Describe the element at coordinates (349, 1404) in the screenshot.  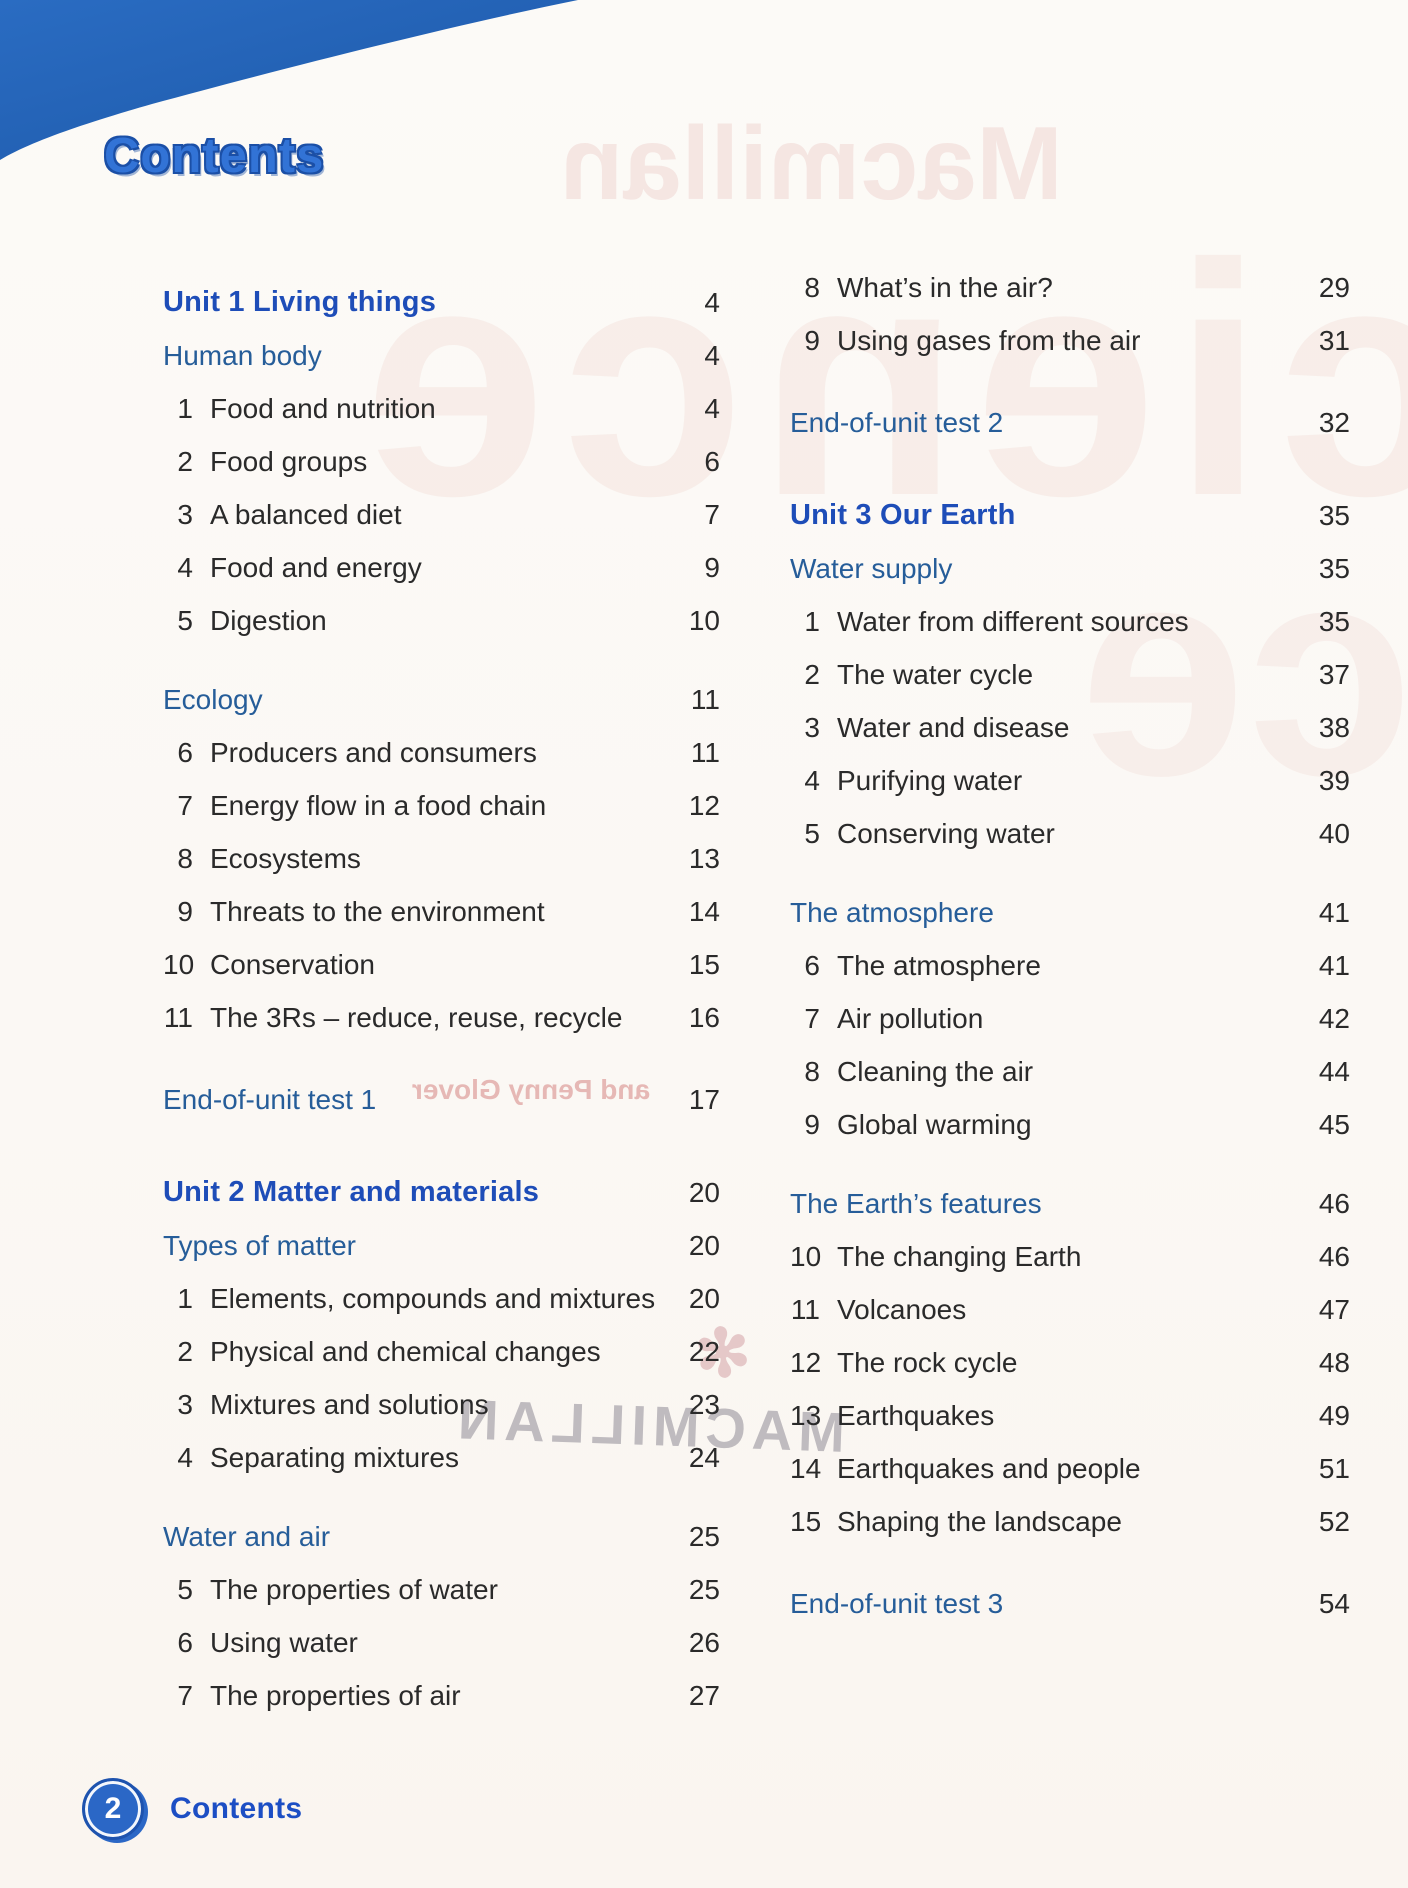
I see `toc-entry-label: Mixtures and solutions` at that location.